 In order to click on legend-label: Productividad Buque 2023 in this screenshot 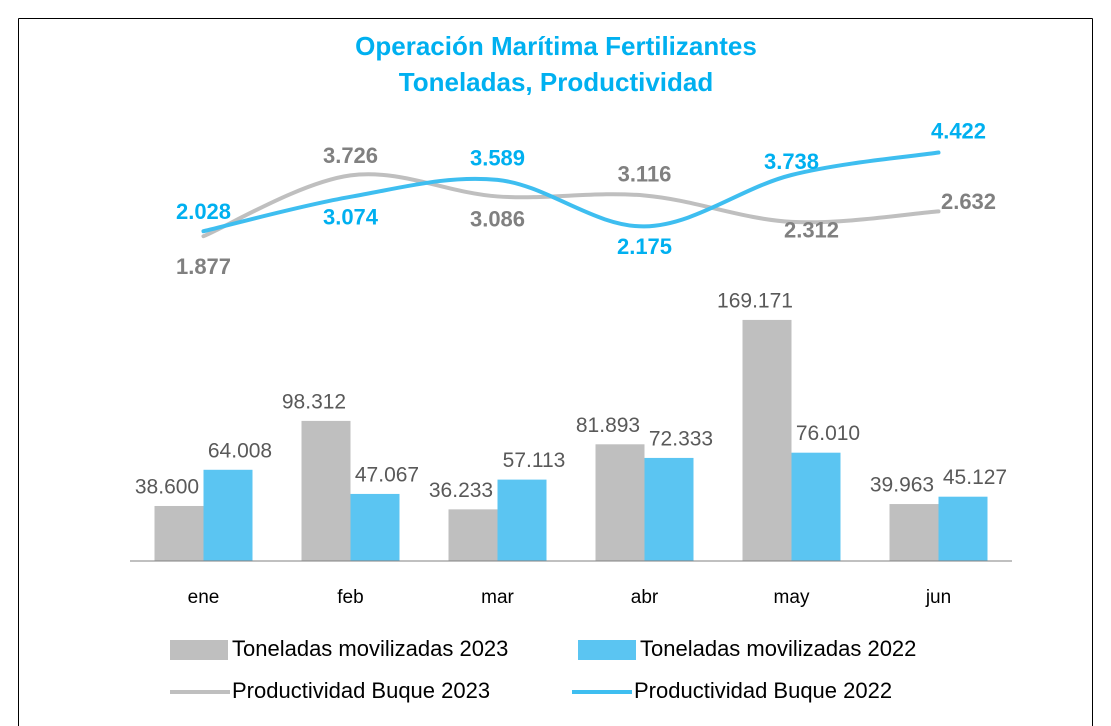, I will do `click(361, 690)`.